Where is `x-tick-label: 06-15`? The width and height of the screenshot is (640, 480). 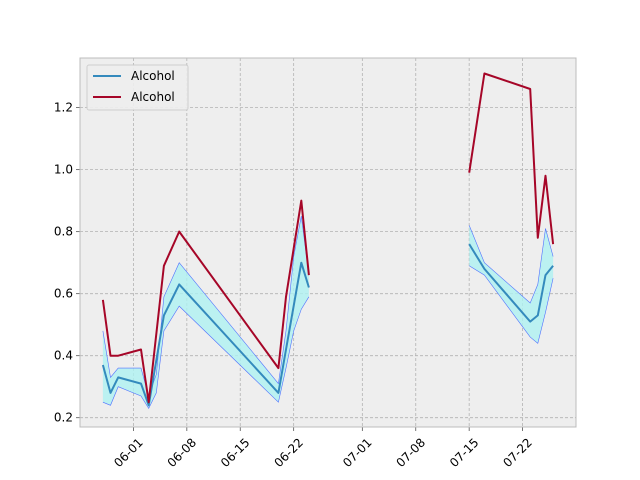
x-tick-label: 06-15 is located at coordinates (235, 452).